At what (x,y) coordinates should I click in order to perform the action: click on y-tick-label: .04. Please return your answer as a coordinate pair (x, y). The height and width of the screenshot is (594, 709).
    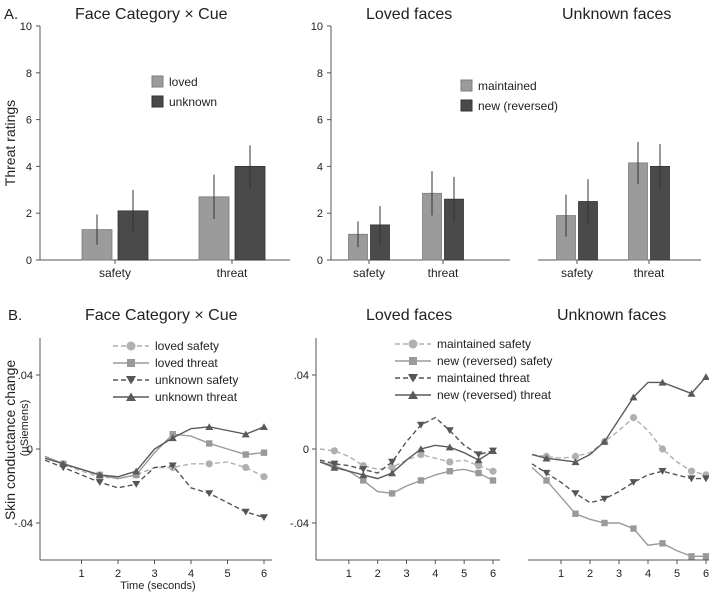
    Looking at the image, I should click on (301, 376).